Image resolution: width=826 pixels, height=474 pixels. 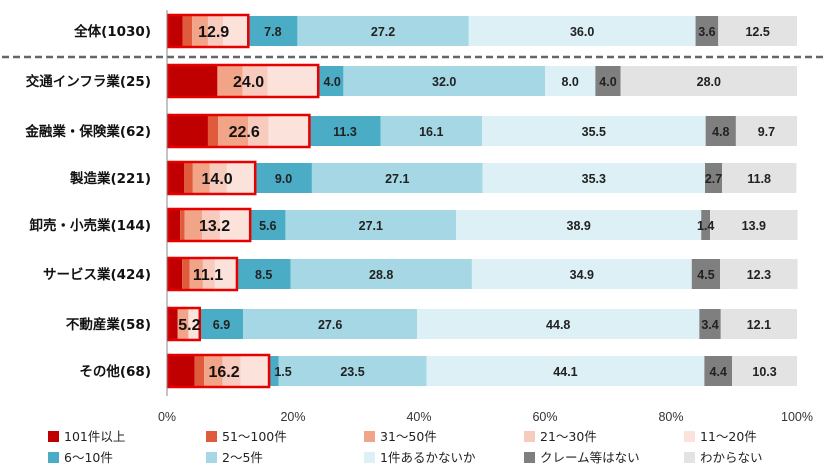 What do you see at coordinates (90, 225) in the screenshot?
I see `category-label: 卸売・小売業(144)` at bounding box center [90, 225].